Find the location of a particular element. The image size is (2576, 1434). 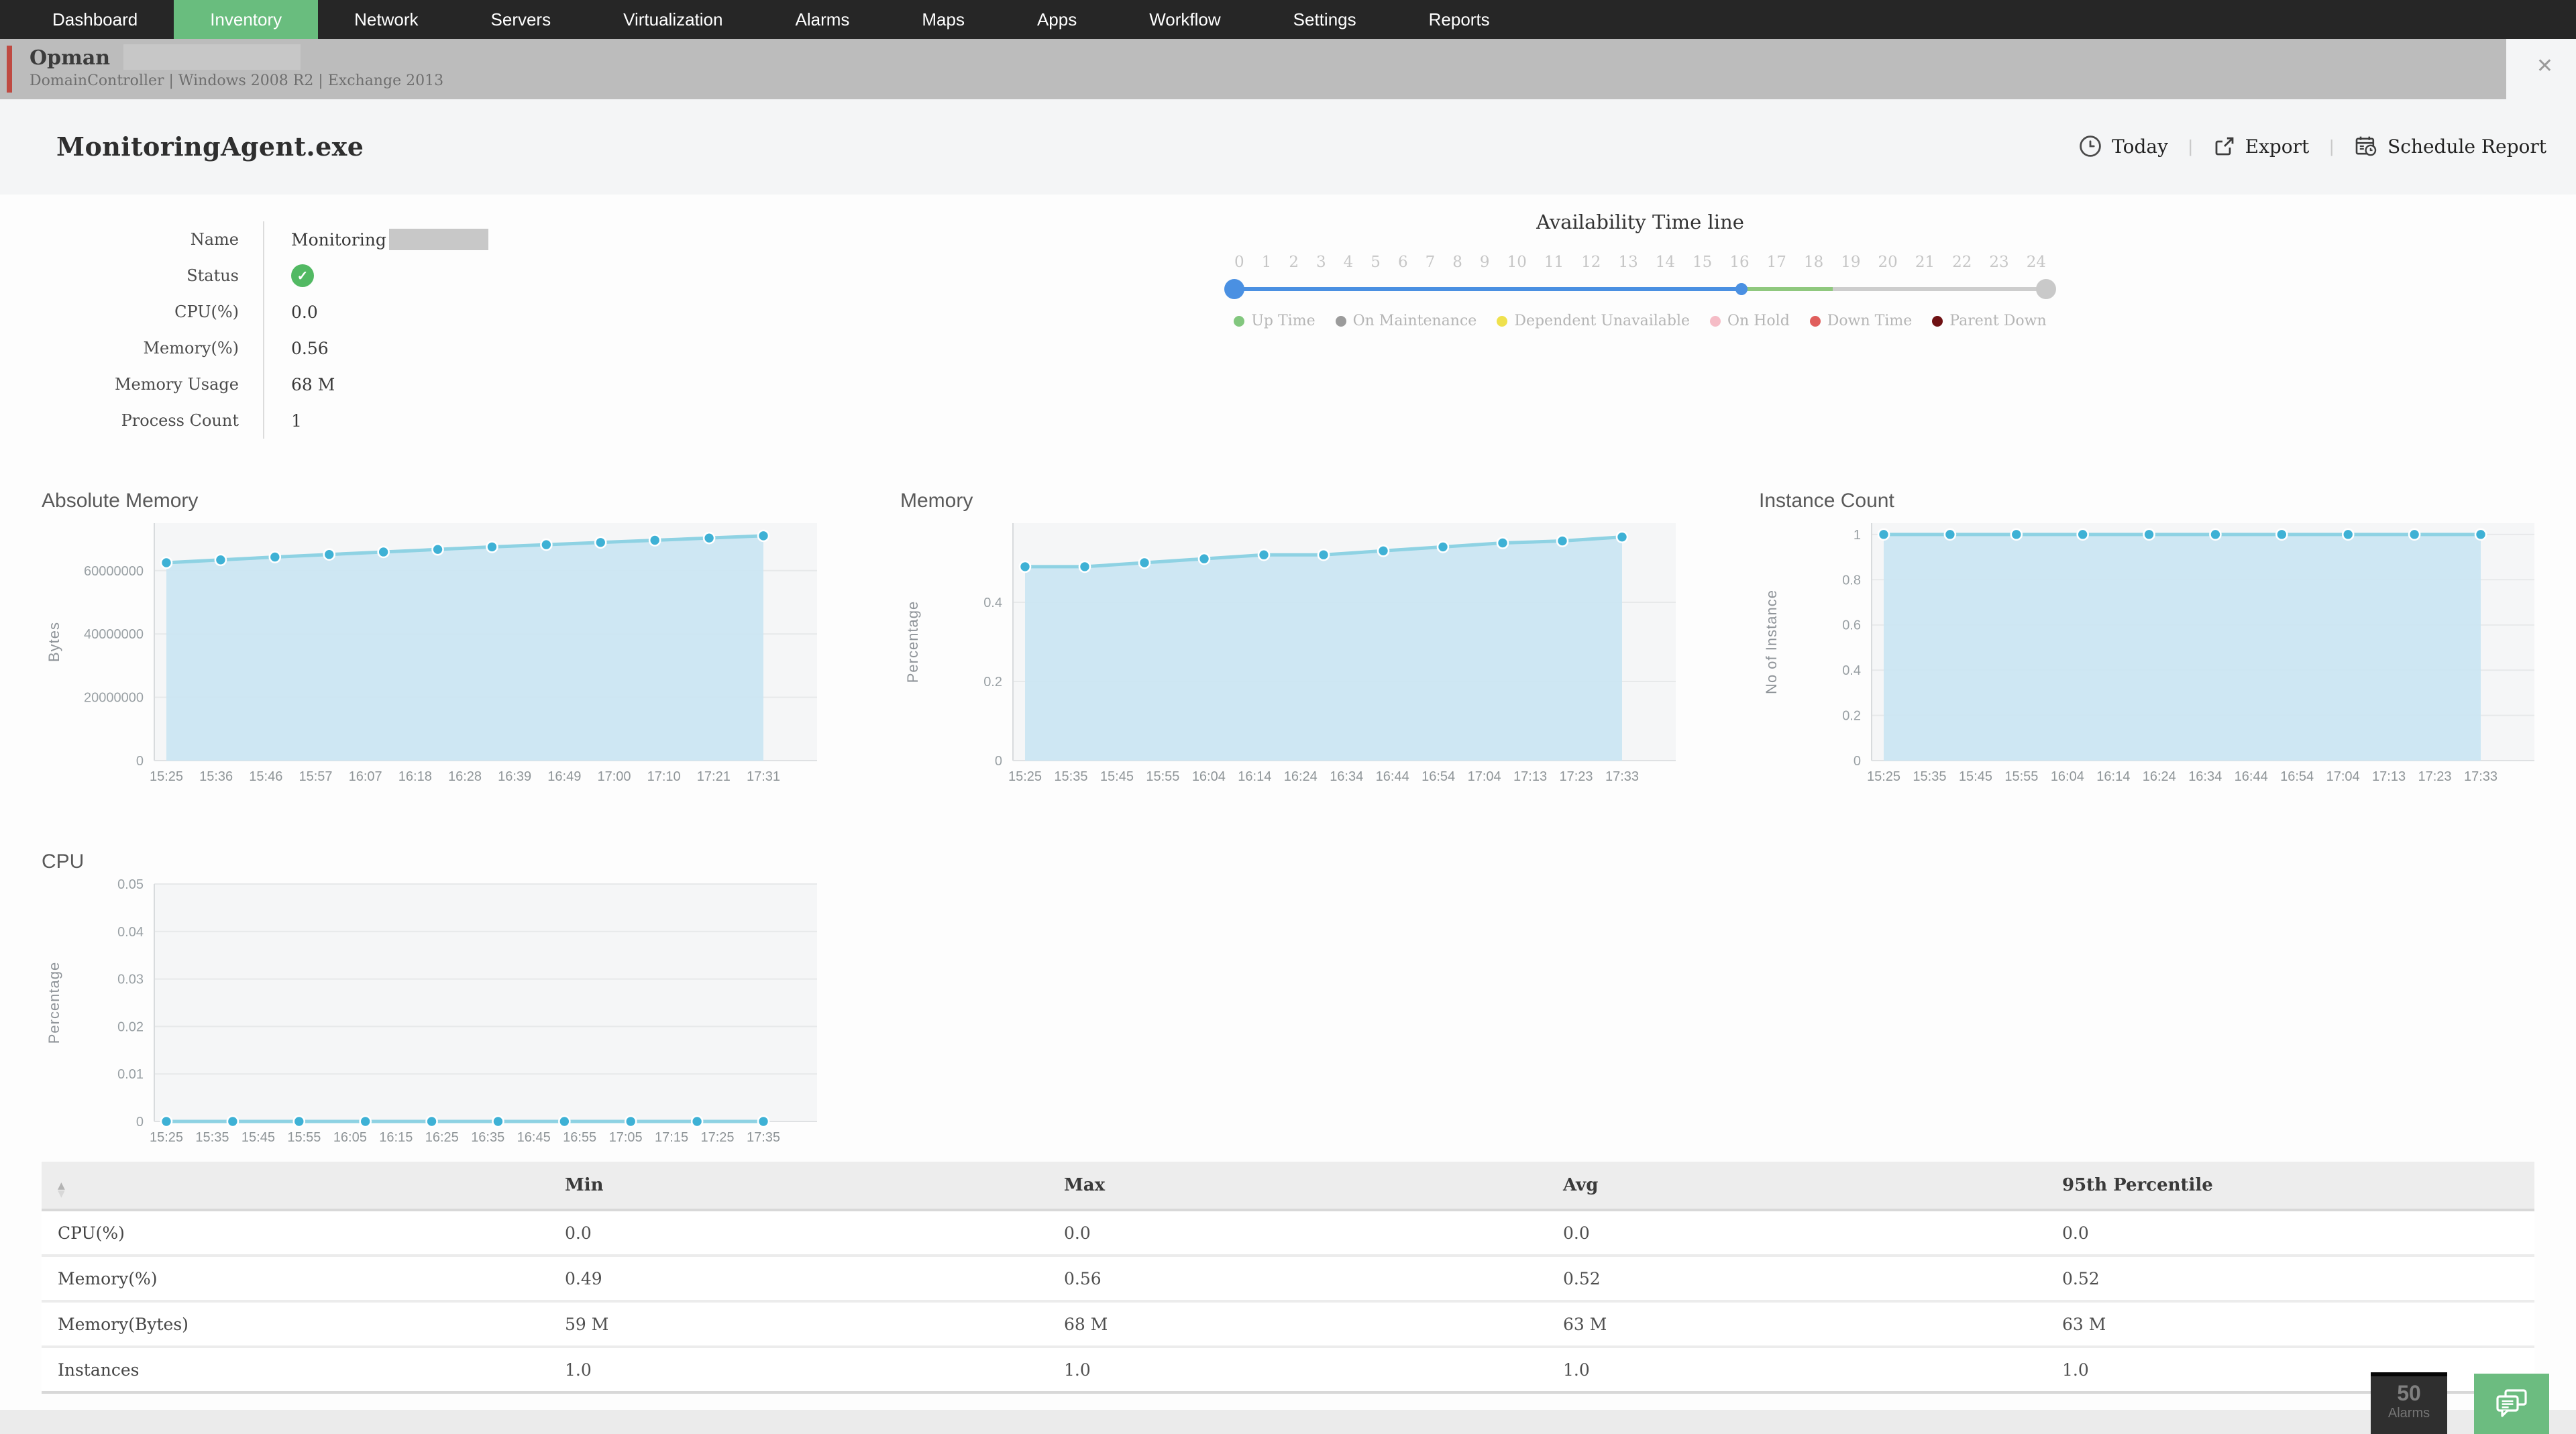

info-label-name: Name is located at coordinates (214, 239).